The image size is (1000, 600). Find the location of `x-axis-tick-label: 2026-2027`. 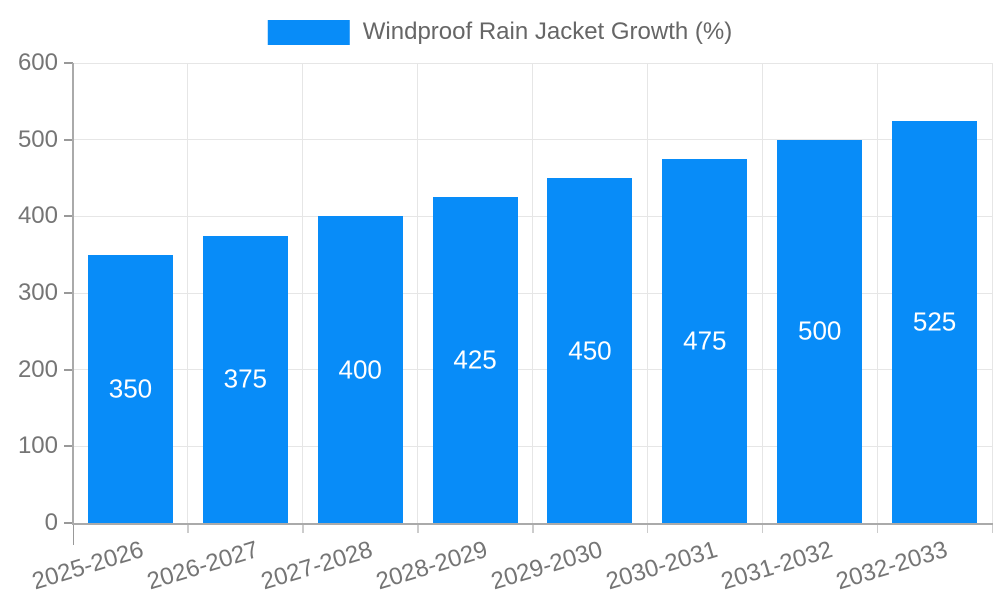

x-axis-tick-label: 2026-2027 is located at coordinates (202, 566).